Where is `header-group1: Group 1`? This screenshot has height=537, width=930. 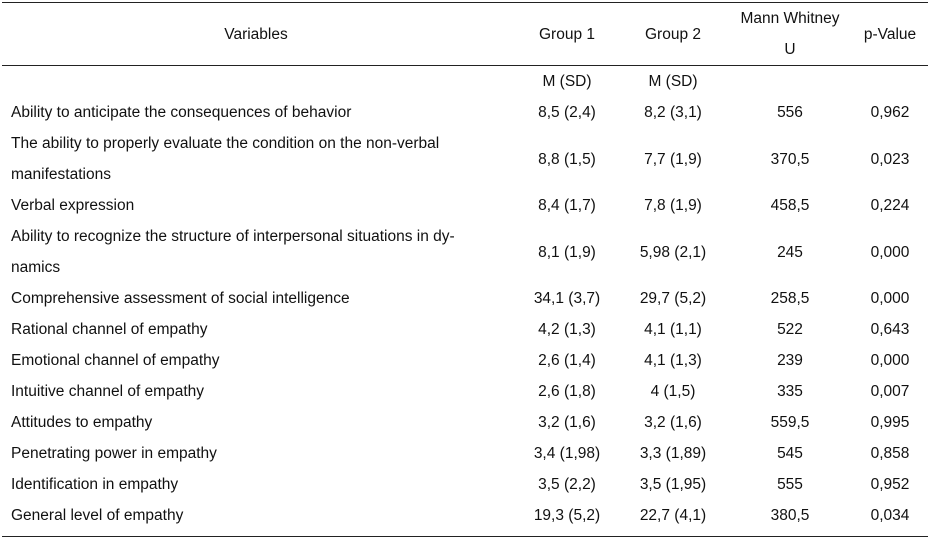
header-group1: Group 1 is located at coordinates (566, 34).